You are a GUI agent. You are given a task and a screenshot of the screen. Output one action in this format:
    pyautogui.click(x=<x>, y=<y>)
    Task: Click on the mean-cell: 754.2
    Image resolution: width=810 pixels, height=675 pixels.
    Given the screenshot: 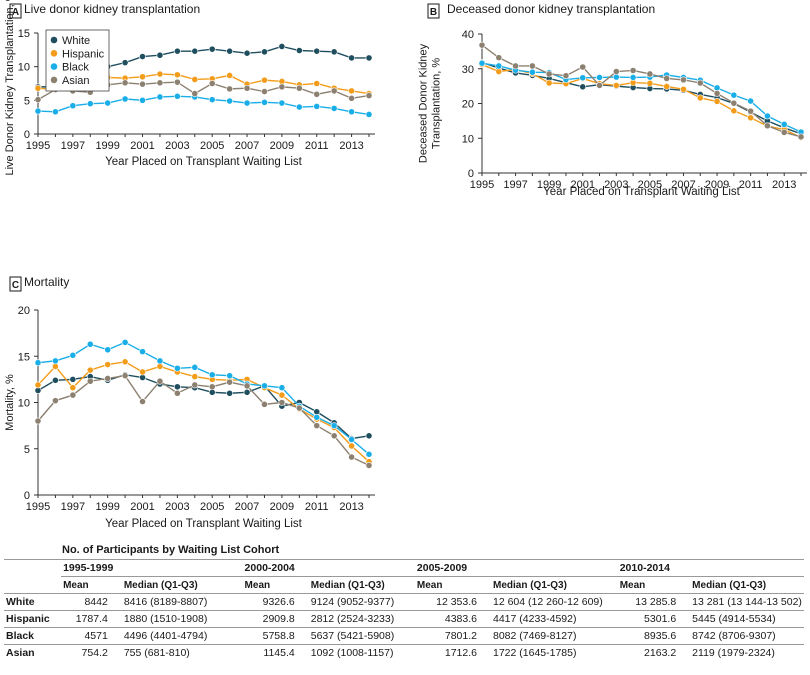 What is the action you would take?
    pyautogui.click(x=85, y=652)
    